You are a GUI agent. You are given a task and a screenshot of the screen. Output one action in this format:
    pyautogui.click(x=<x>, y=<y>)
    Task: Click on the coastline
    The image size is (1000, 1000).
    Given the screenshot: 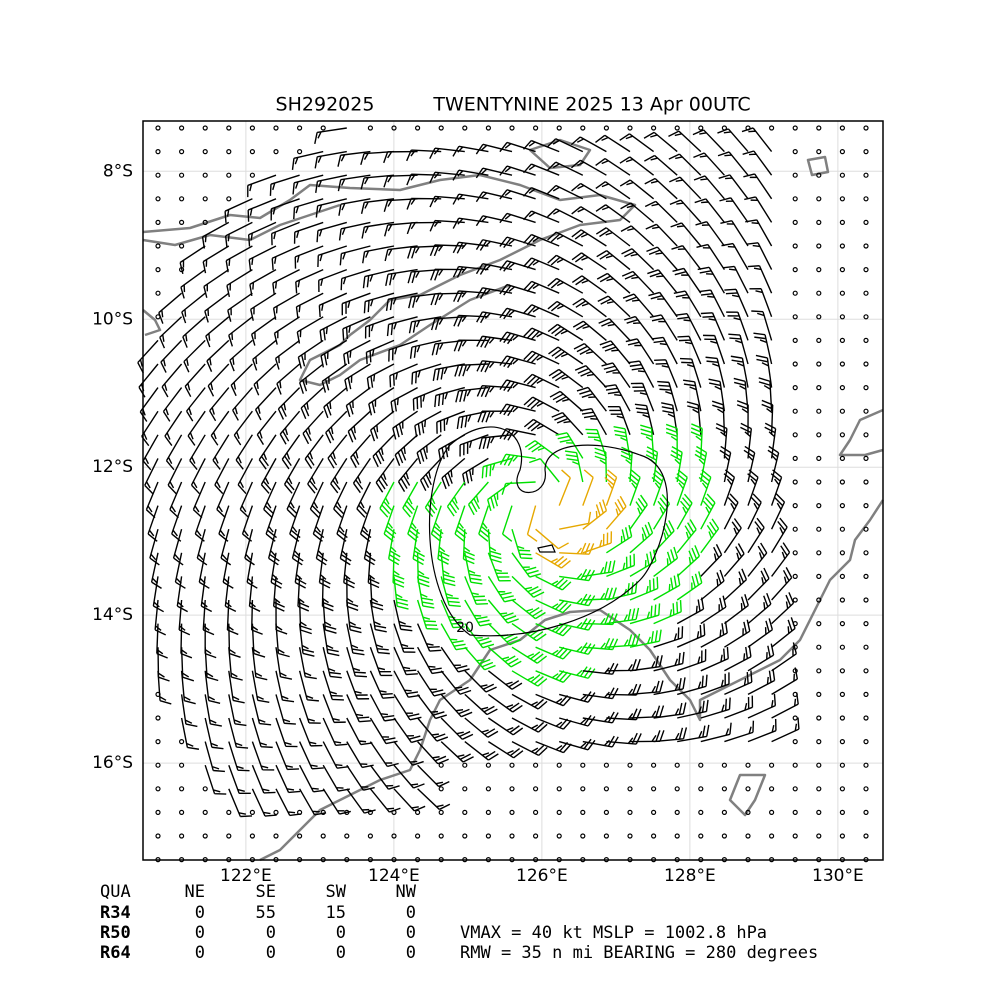 What is the action you would take?
    pyautogui.click(x=241, y=225)
    